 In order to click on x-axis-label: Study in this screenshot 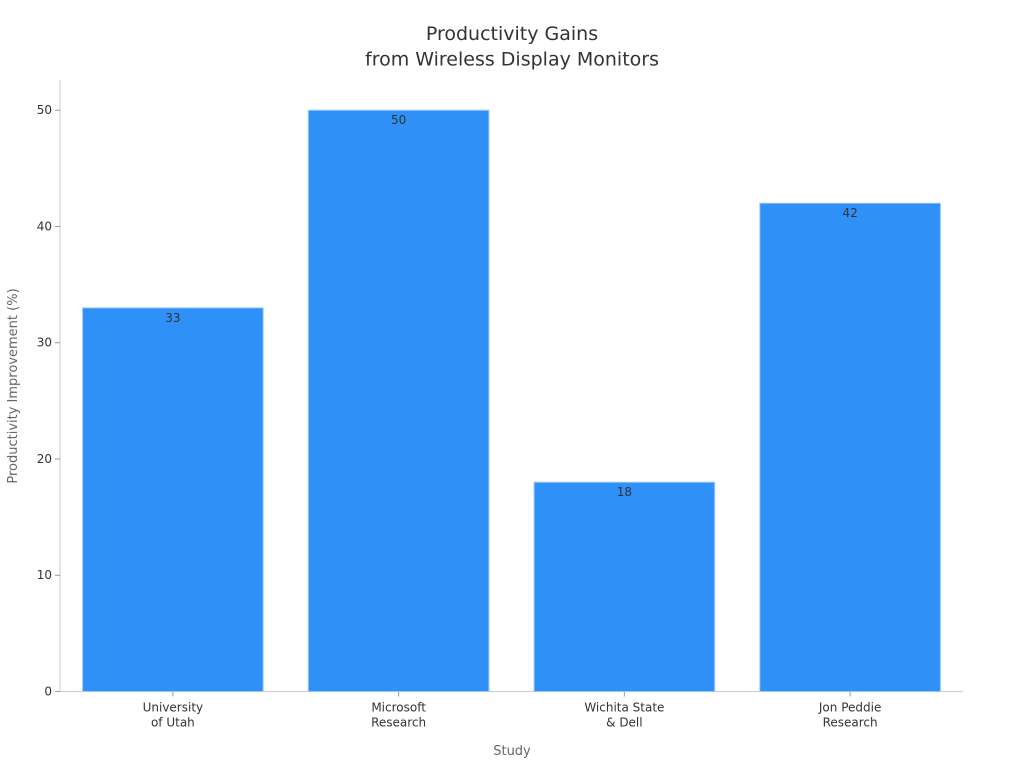, I will do `click(512, 751)`.